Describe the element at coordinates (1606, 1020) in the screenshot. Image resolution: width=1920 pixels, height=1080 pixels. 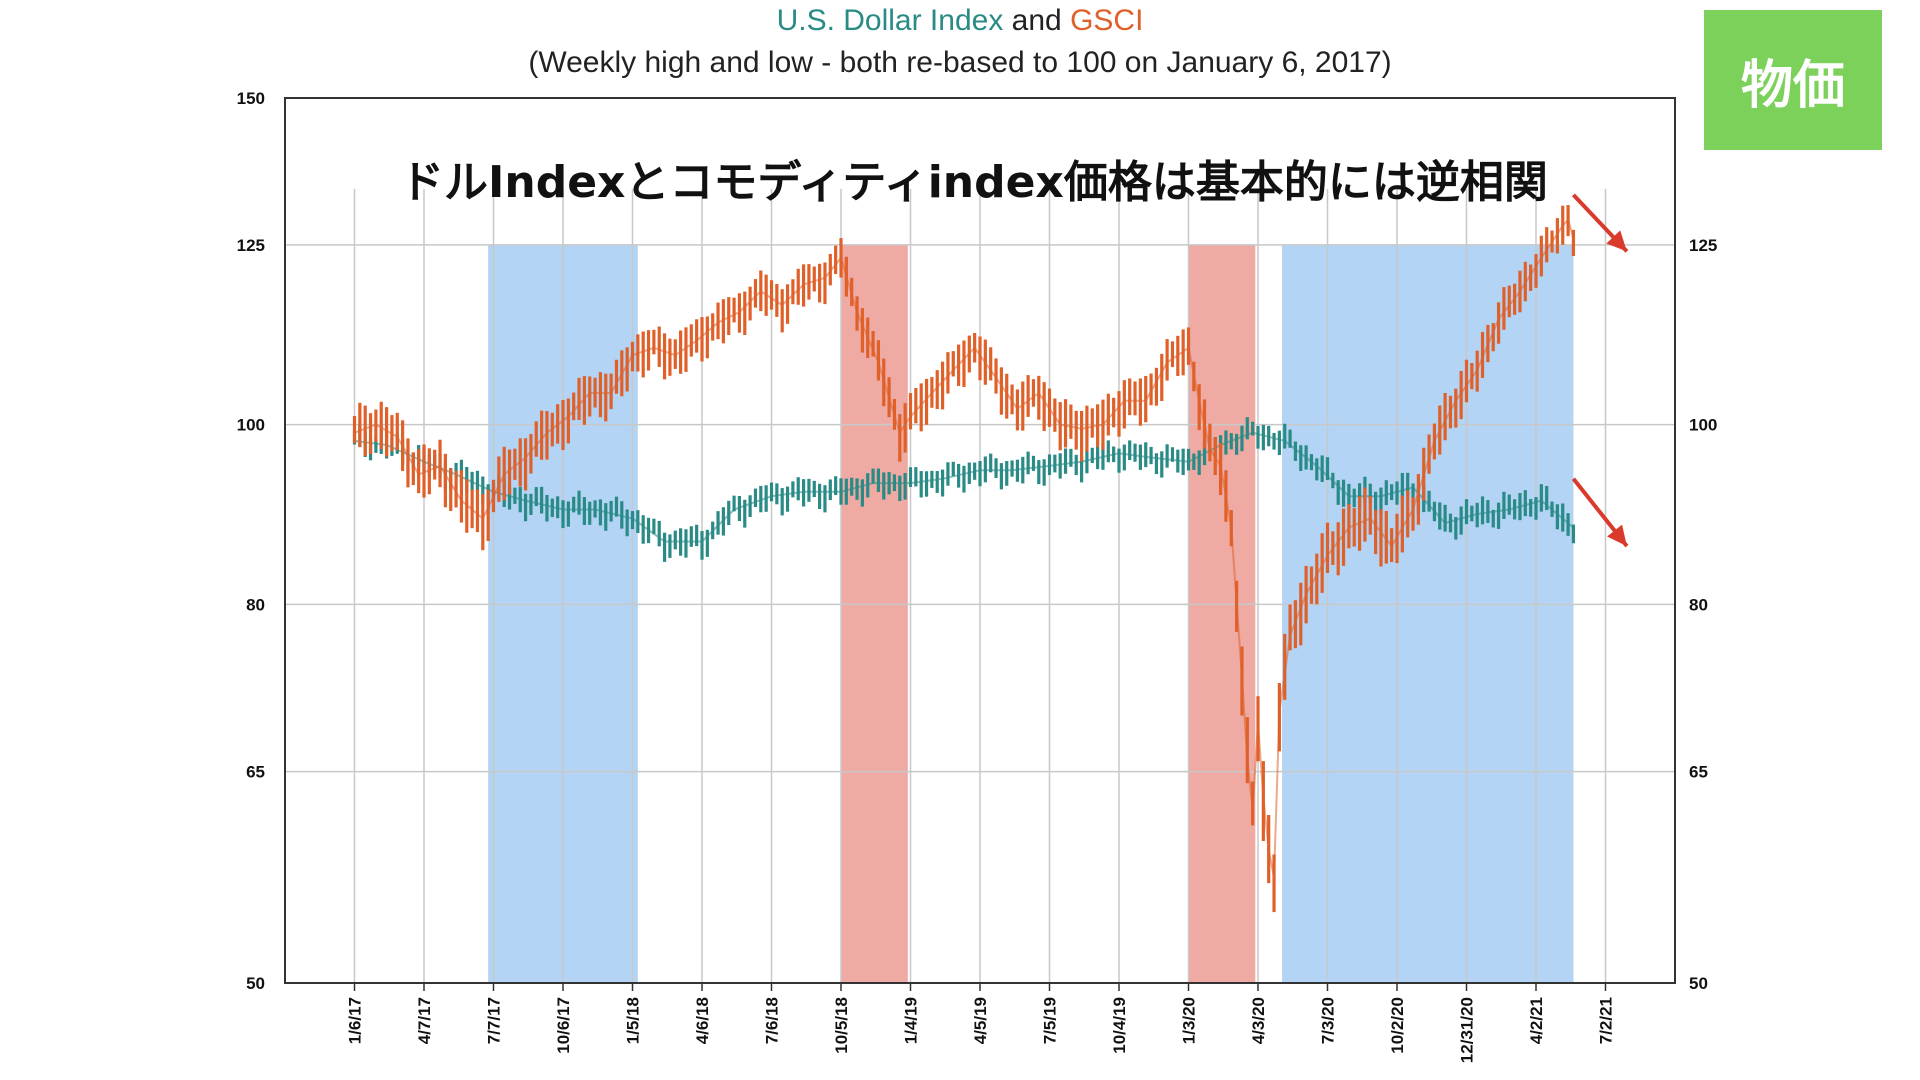
I see `x-tick-label: 7/2/21` at that location.